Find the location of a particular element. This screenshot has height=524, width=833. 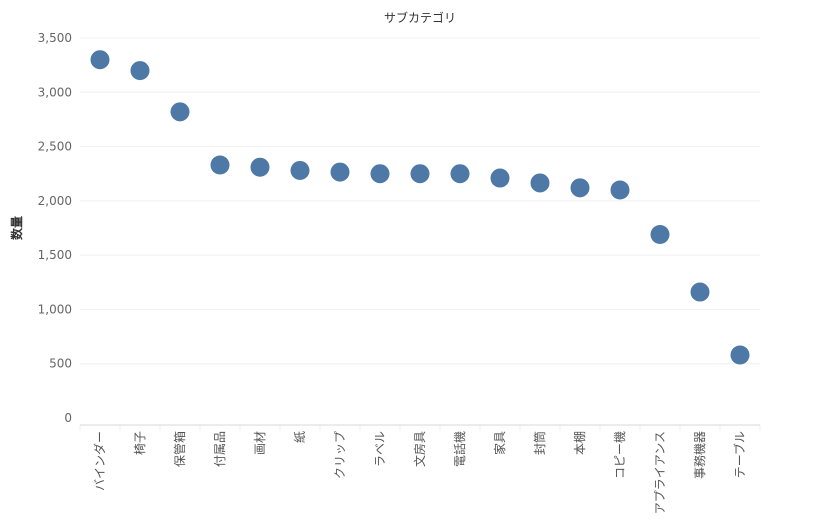

x-tick-label: コピー機 is located at coordinates (619, 455).